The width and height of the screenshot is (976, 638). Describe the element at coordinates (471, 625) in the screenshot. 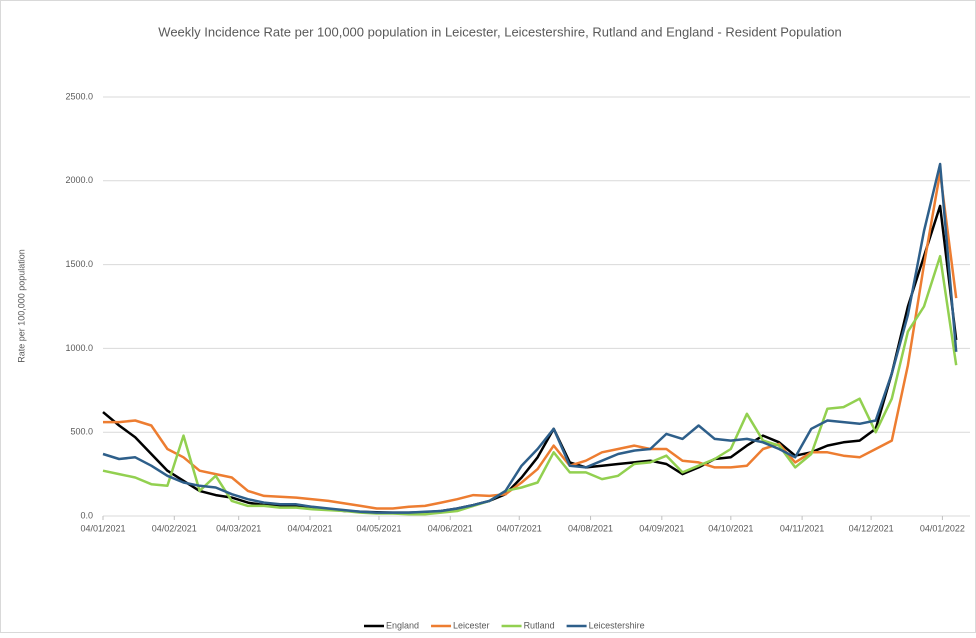

I see `legend-label: Leicester` at that location.